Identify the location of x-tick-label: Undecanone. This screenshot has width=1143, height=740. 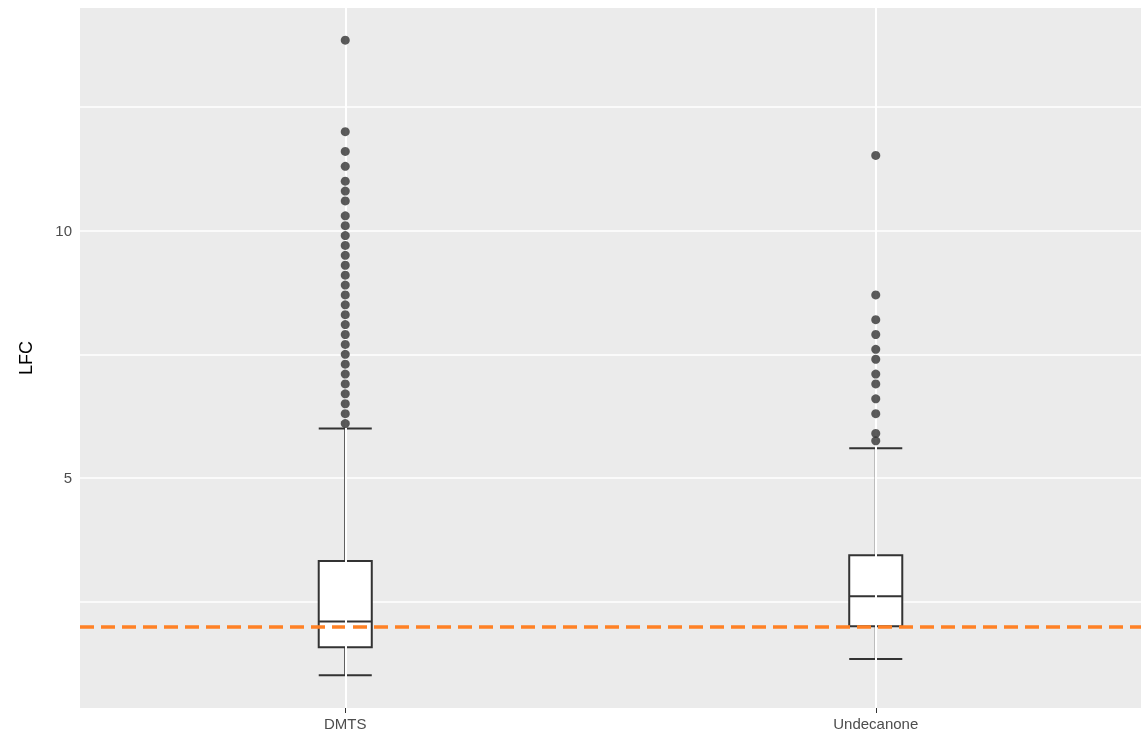
(876, 723).